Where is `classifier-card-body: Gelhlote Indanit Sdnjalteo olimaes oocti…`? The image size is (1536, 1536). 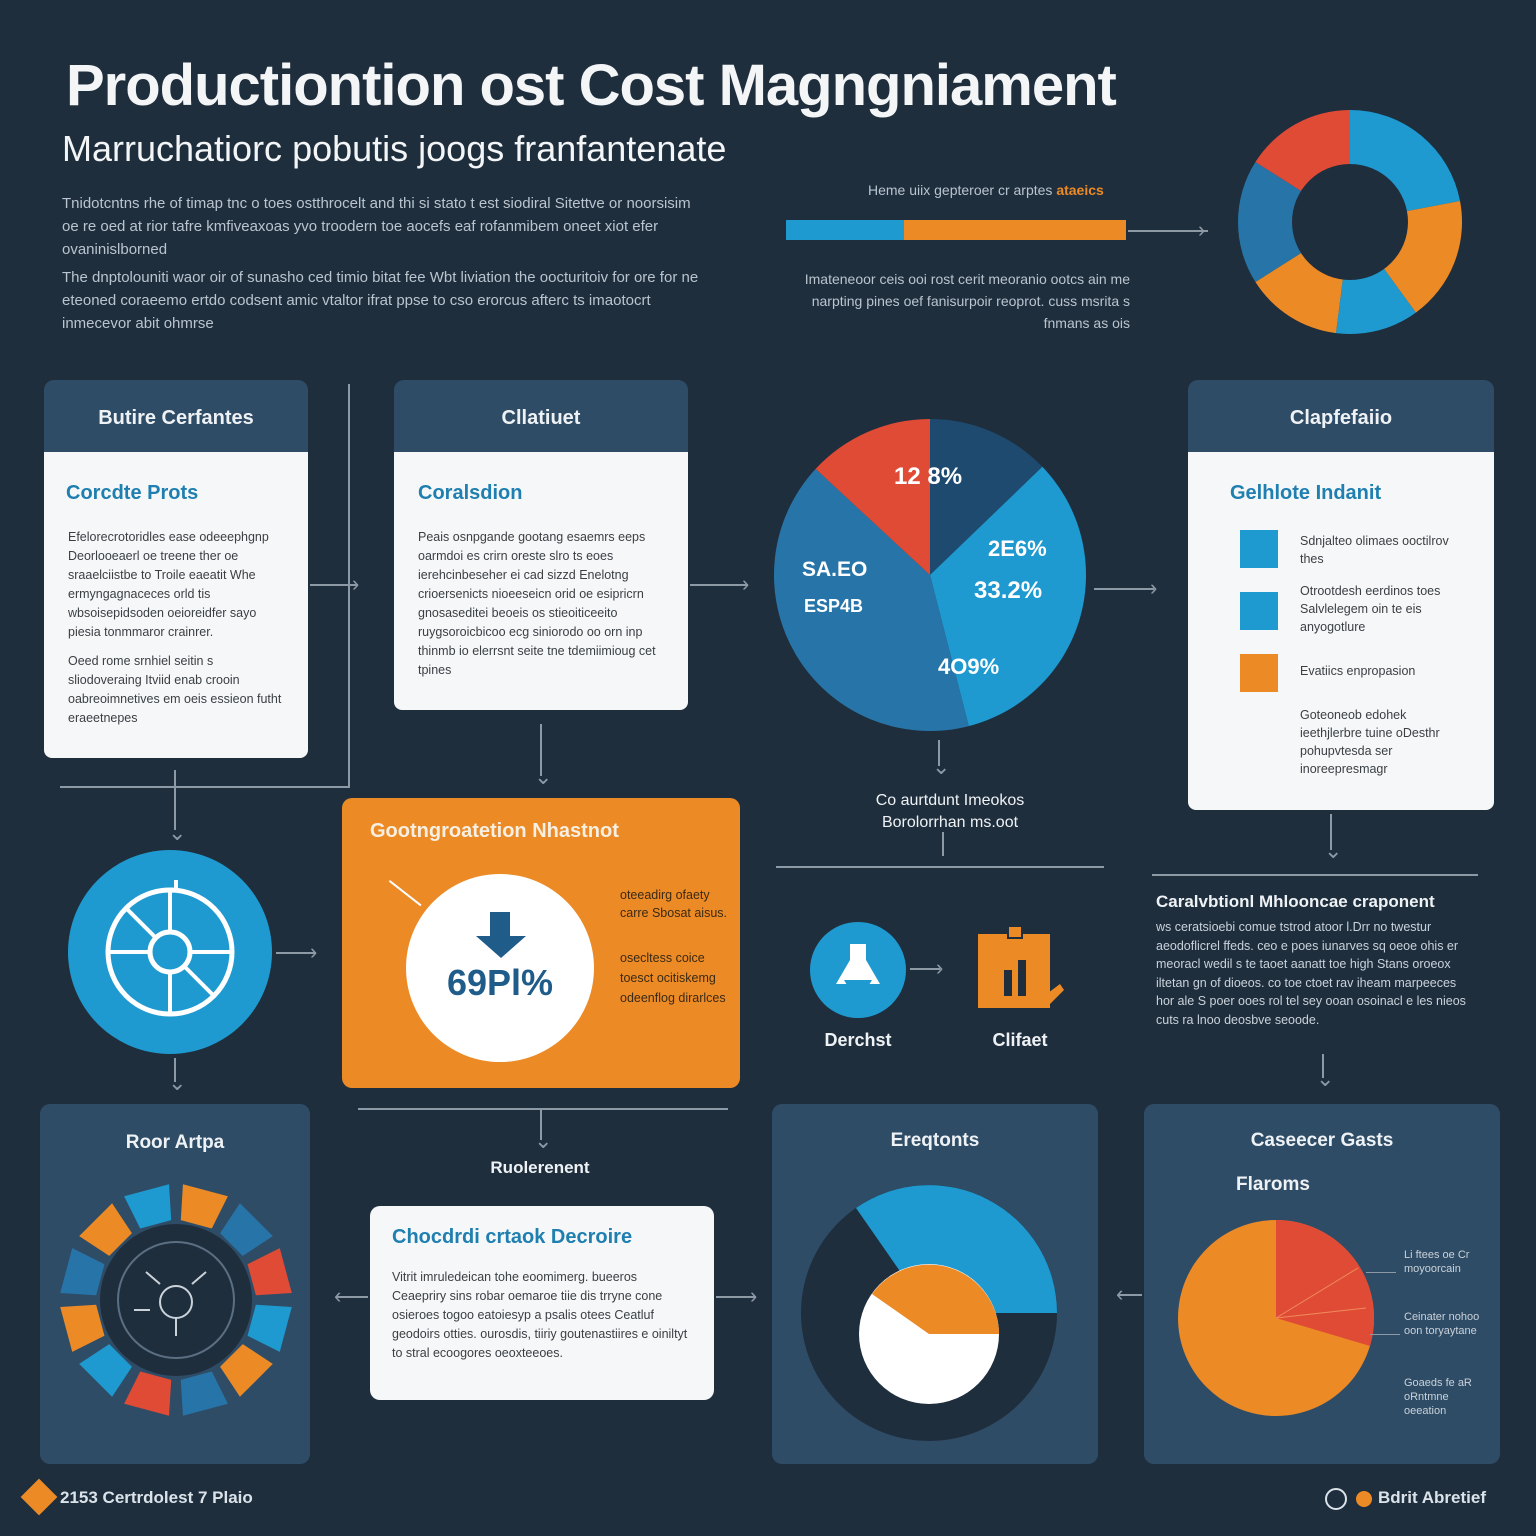 classifier-card-body: Gelhlote Indanit Sdnjalteo olimaes oocti… is located at coordinates (1341, 631).